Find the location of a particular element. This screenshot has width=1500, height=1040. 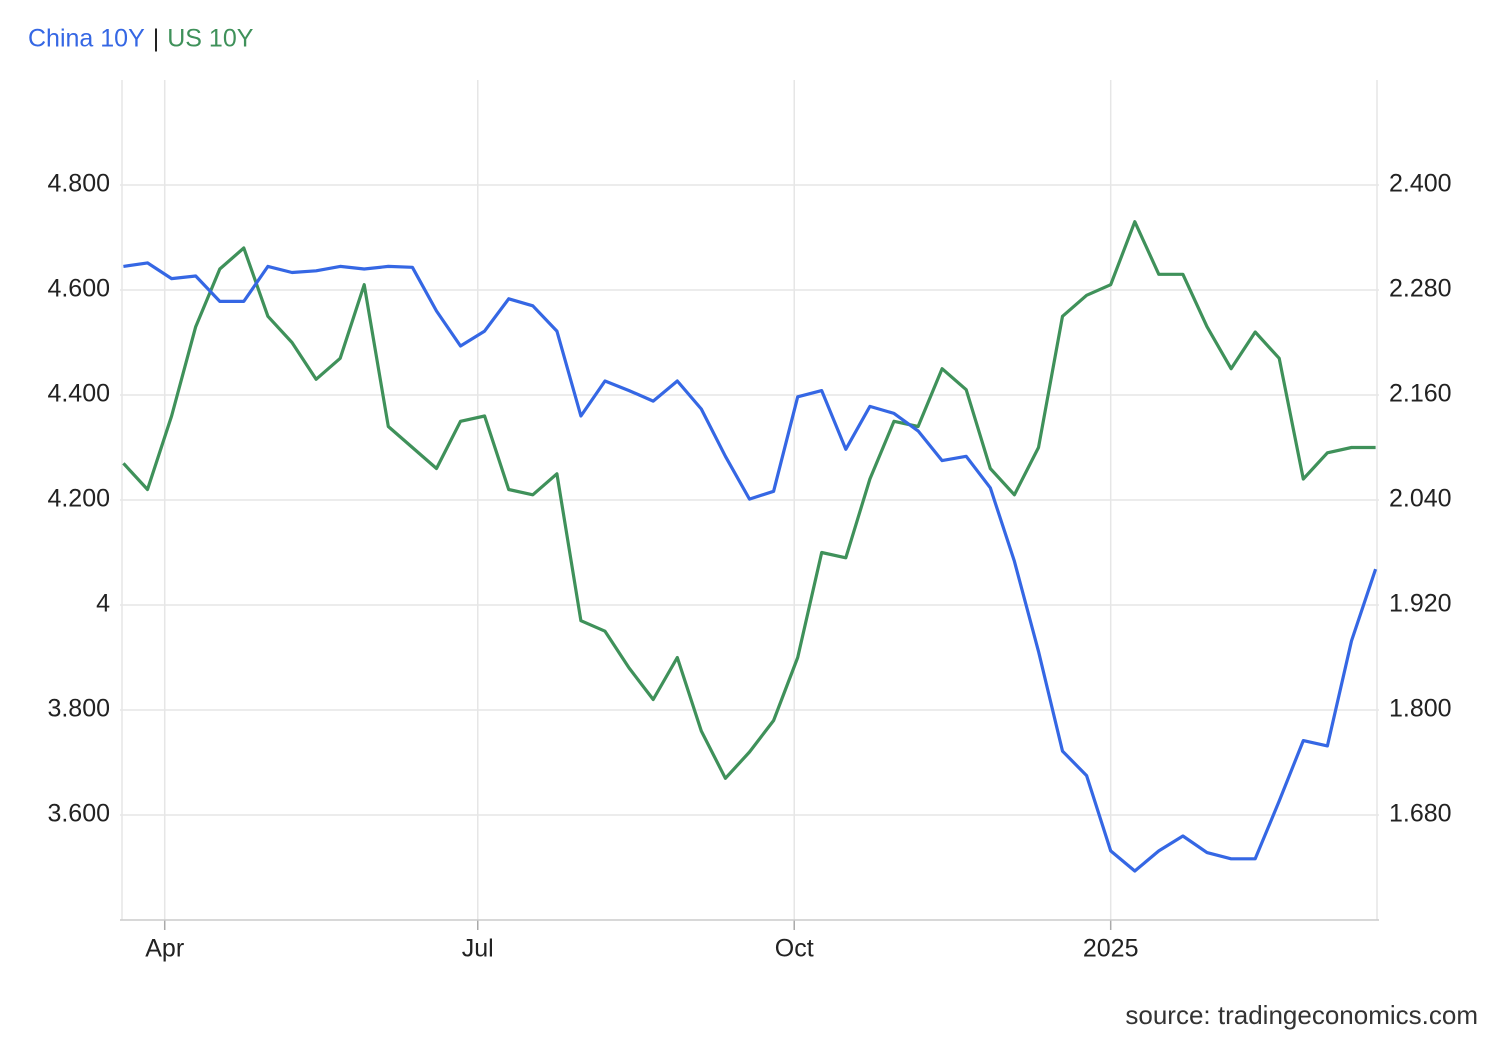

y-tick-label: 4 is located at coordinates (103, 604).